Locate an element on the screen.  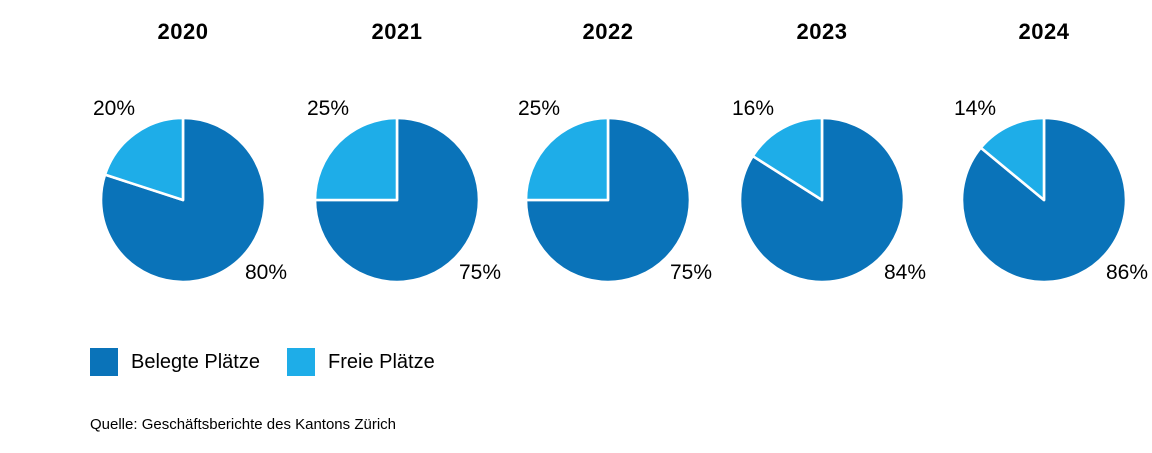
pie-2020 is located at coordinates (183, 200).